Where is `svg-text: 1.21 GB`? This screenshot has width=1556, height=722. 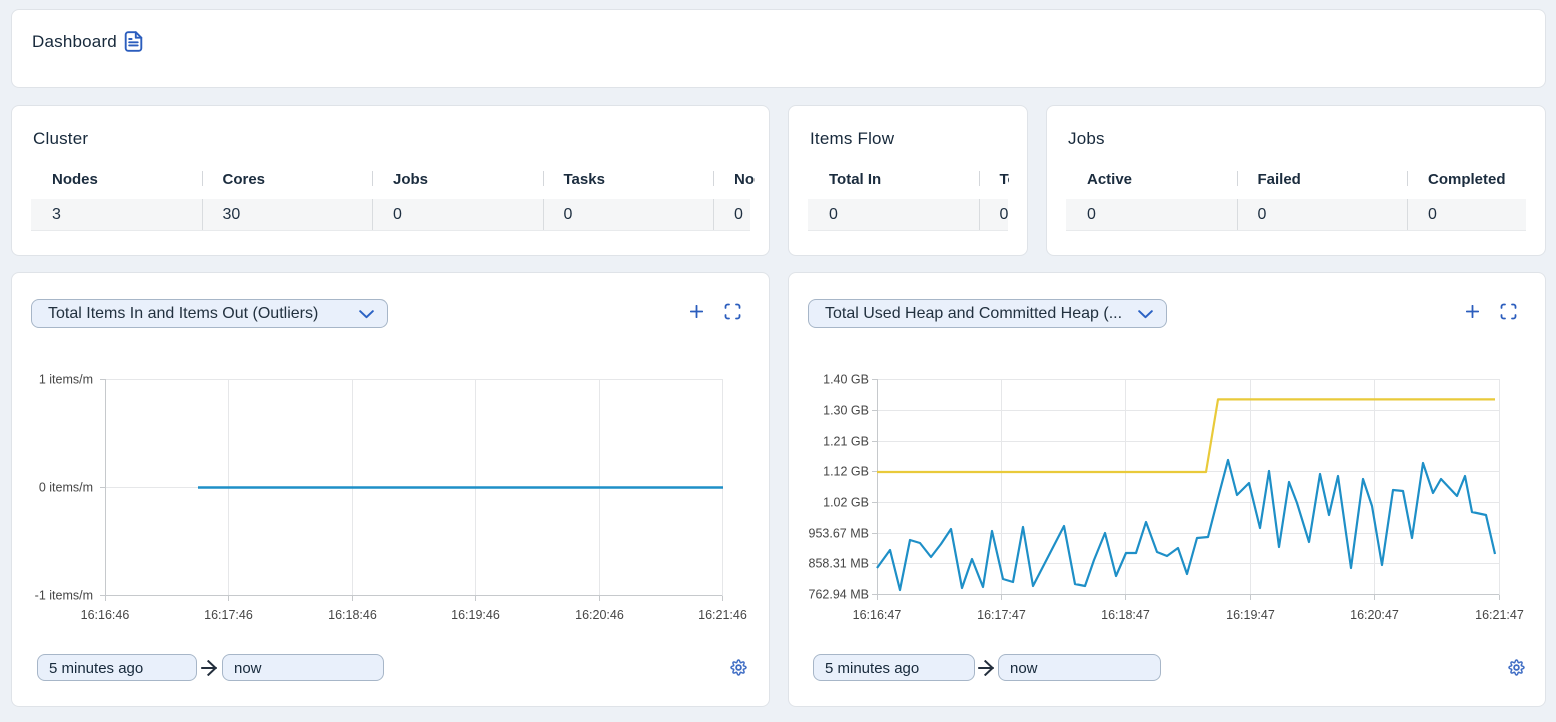 svg-text: 1.21 GB is located at coordinates (846, 442).